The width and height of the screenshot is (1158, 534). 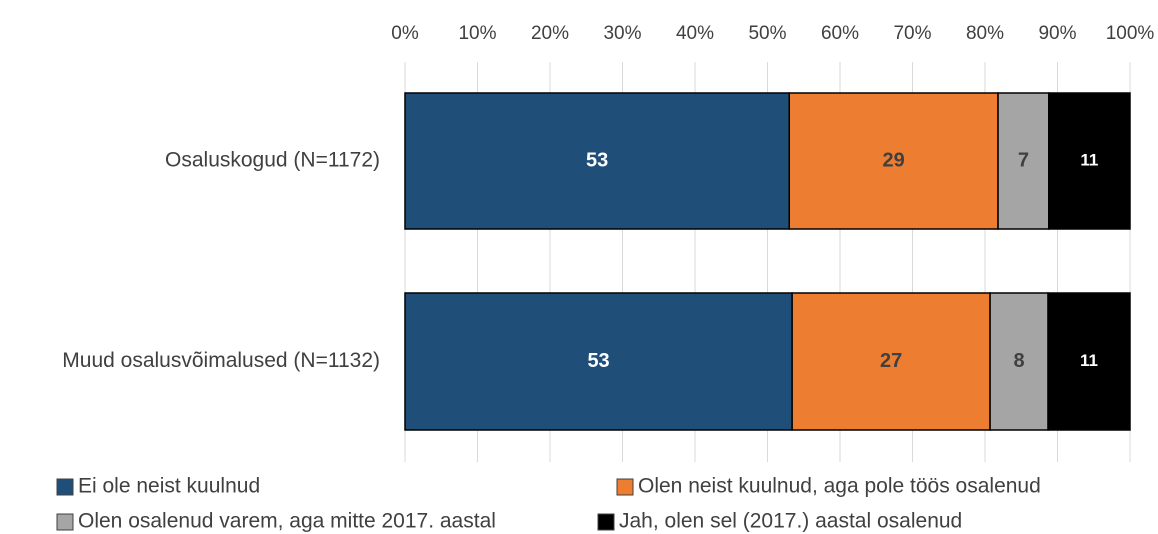 I want to click on category-label: Osaluskogud (N=1172), so click(x=272, y=160).